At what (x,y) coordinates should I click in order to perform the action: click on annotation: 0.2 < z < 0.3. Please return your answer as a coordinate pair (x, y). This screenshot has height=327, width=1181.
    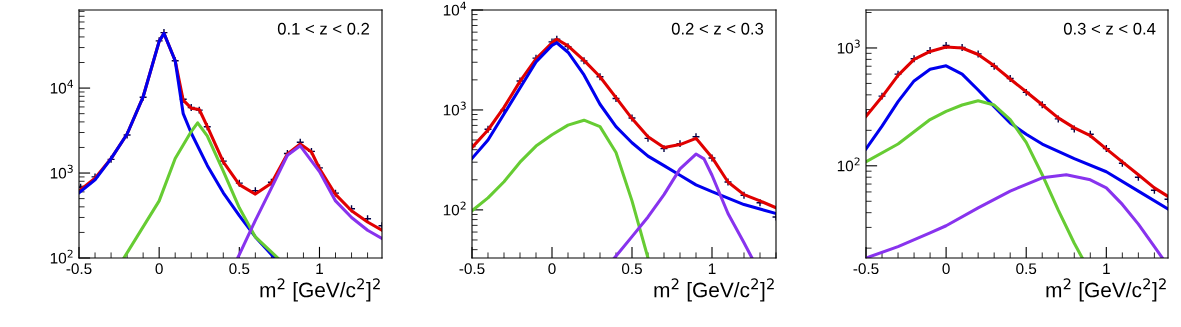
    Looking at the image, I should click on (717, 28).